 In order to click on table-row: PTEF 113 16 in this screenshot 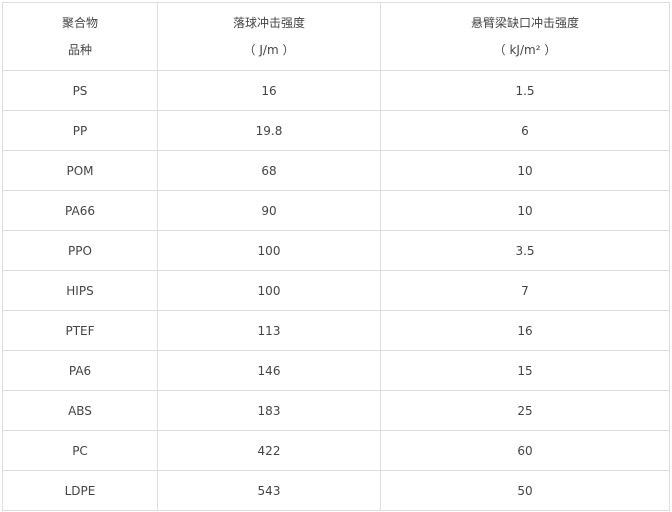, I will do `click(336, 330)`.